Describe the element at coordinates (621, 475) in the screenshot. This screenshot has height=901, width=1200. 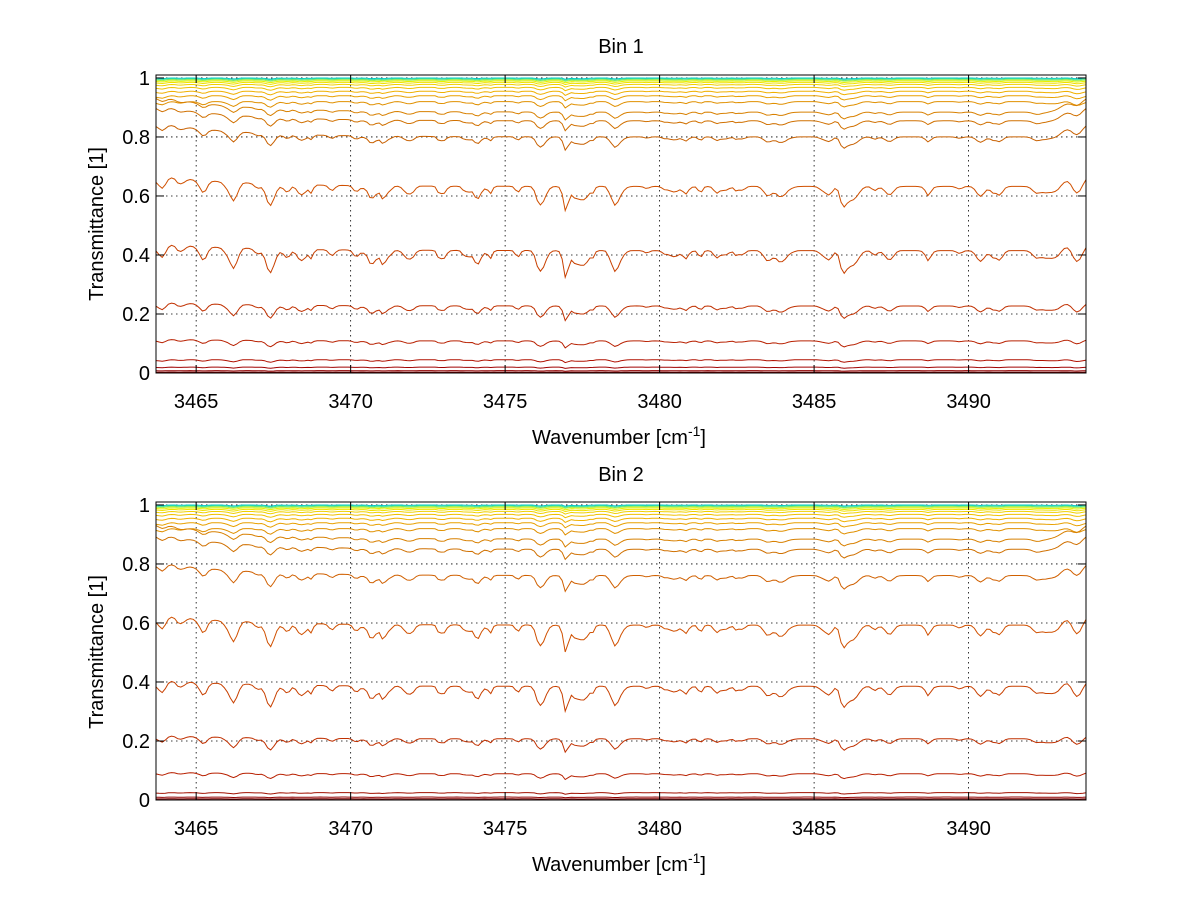
I see `chart-title-bin-2: Bin 2` at that location.